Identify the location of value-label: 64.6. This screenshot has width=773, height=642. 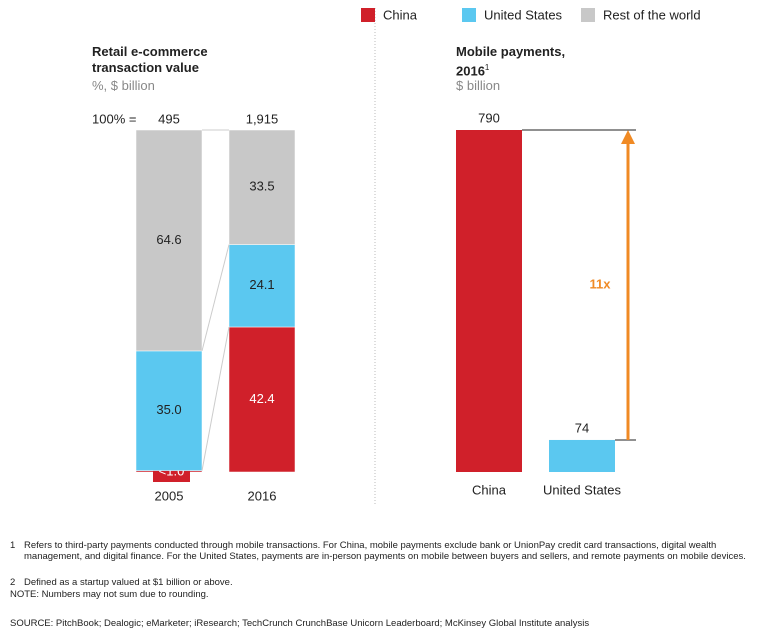
(168, 239).